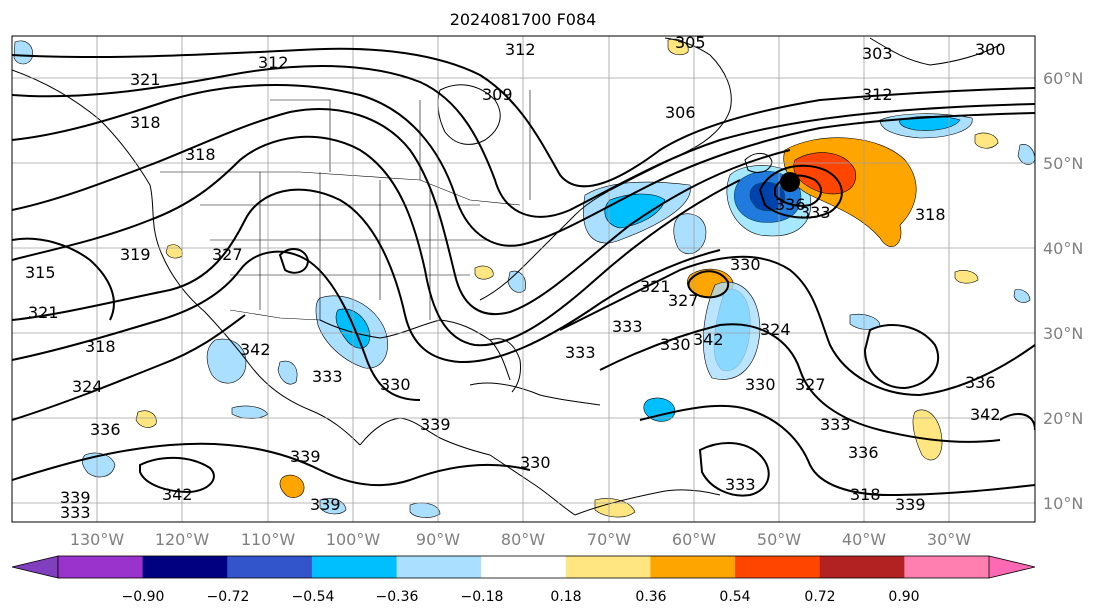 The image size is (1105, 615). Describe the element at coordinates (647, 502) in the screenshot. I see `coast-south-am` at that location.